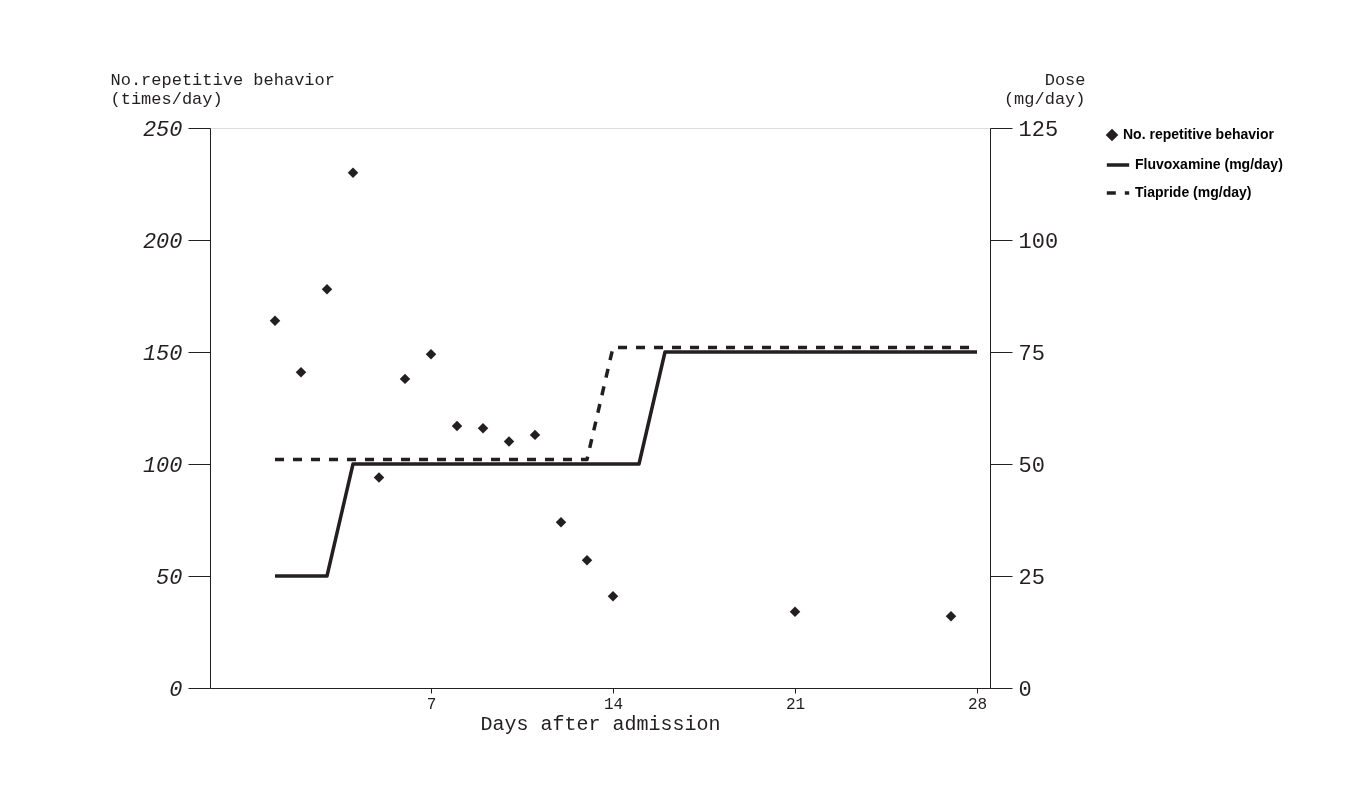 This screenshot has height=796, width=1351. I want to click on legend-label: Fluvoxamine (mg/day), so click(1209, 164).